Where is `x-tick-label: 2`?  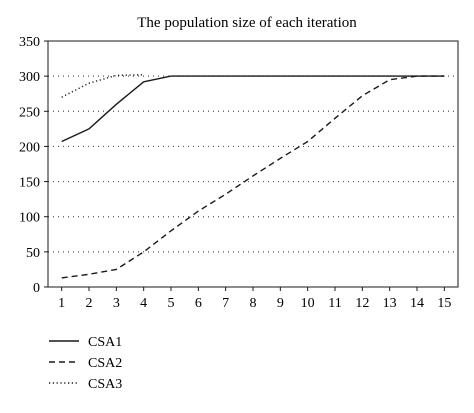 x-tick-label: 2 is located at coordinates (89, 303).